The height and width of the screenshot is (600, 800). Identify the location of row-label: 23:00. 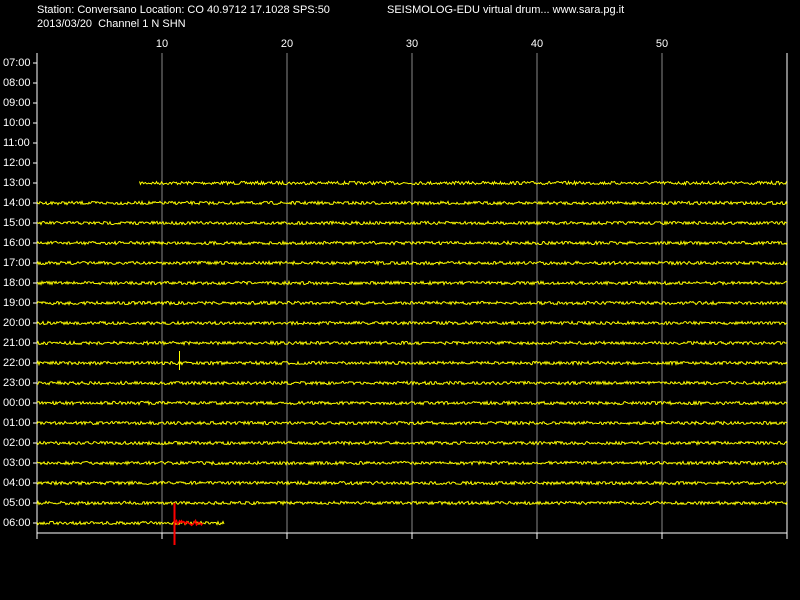
(17, 383).